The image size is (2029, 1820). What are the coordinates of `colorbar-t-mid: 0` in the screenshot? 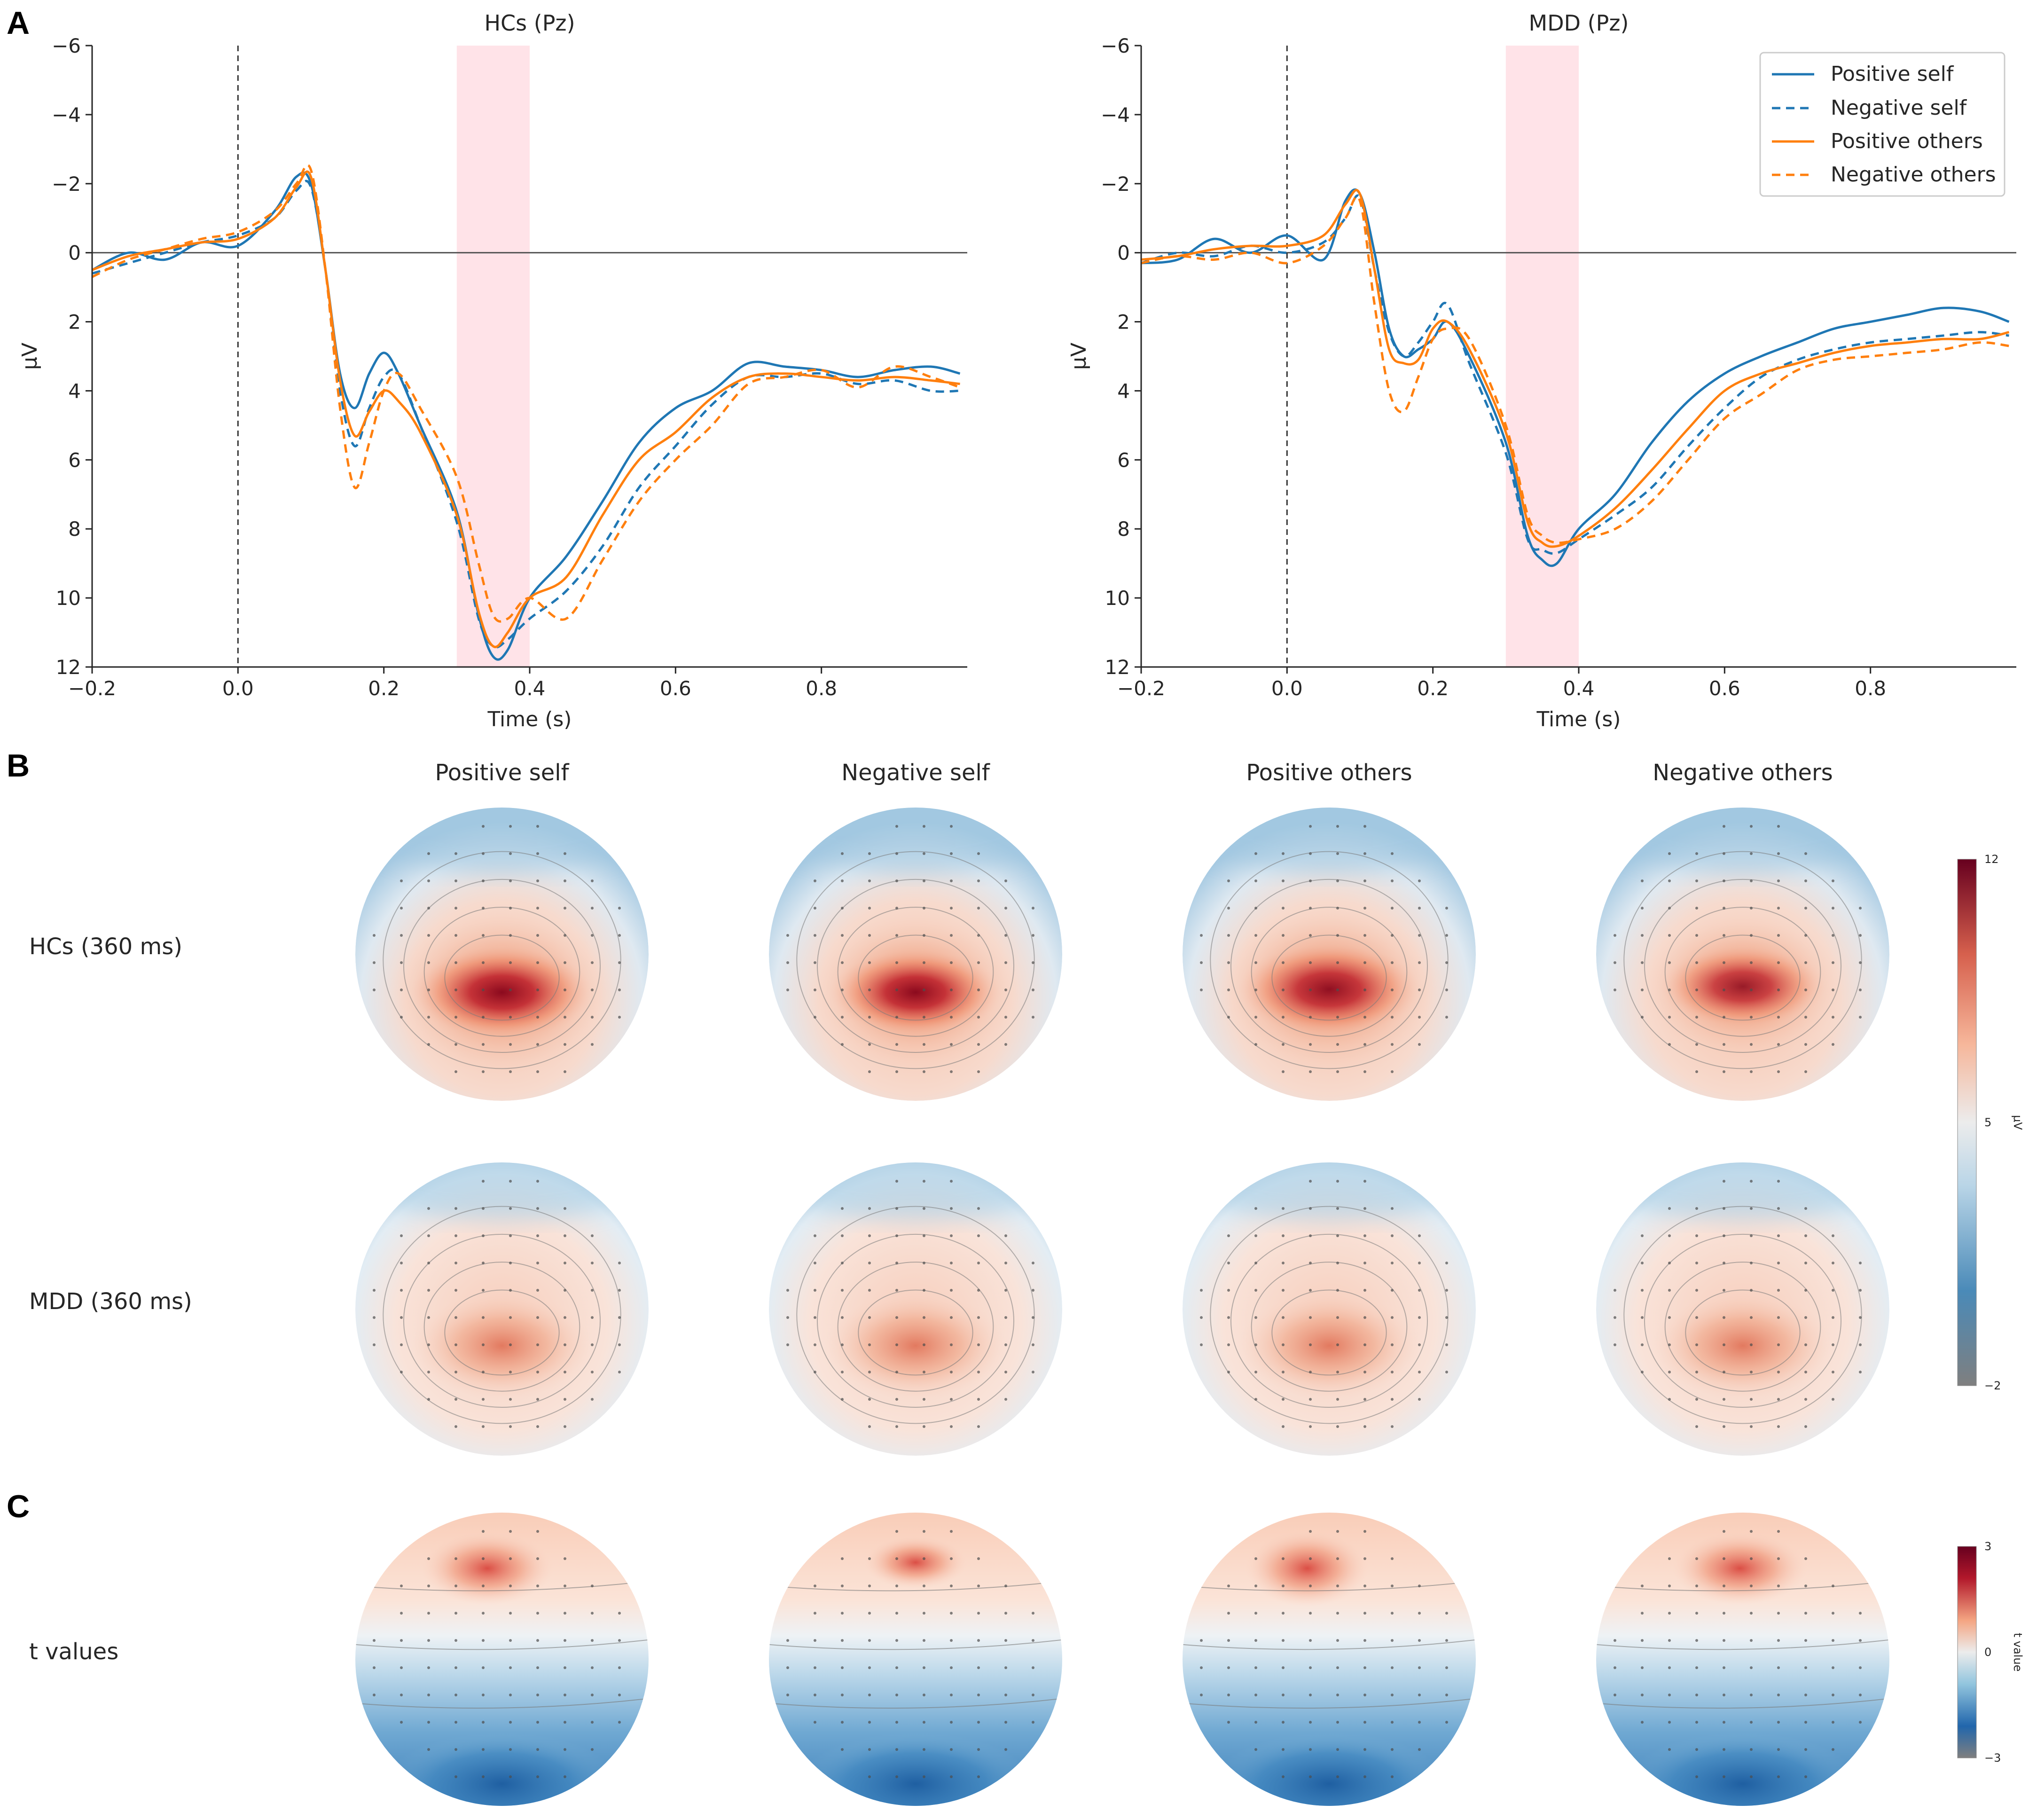 It's located at (1988, 1652).